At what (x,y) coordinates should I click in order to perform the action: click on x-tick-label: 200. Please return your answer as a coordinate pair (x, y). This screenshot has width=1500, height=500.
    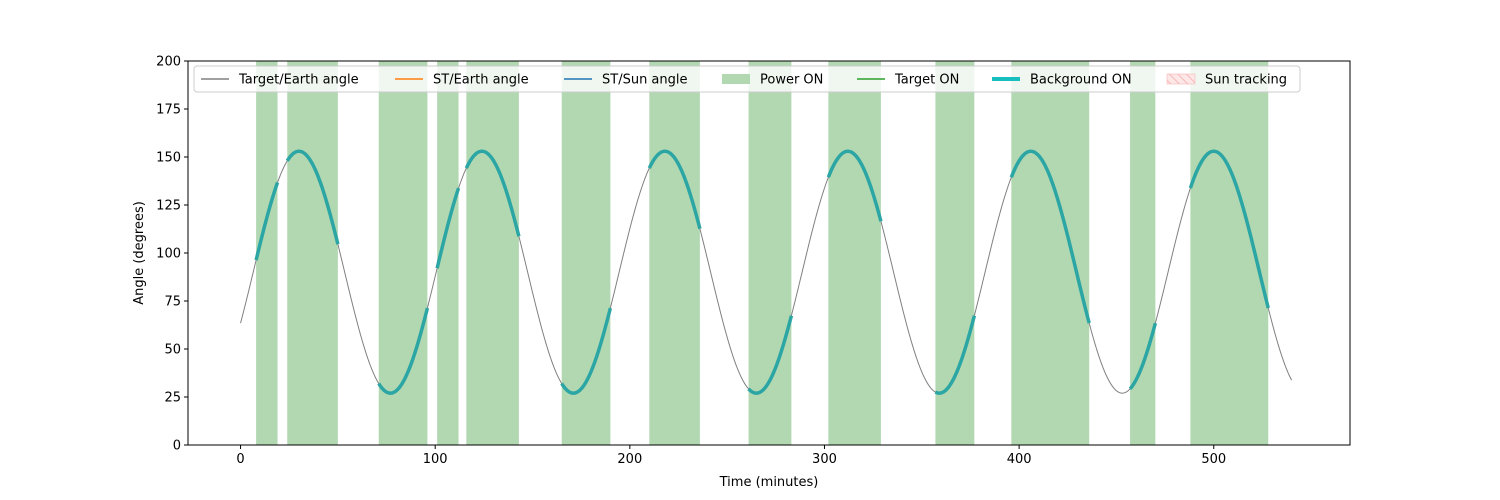
    Looking at the image, I should click on (629, 459).